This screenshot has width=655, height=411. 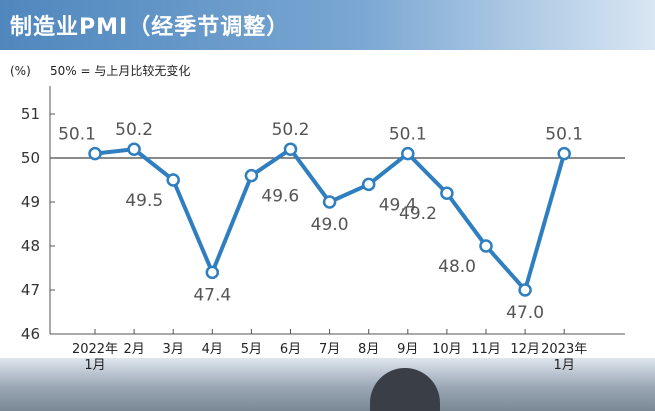 What do you see at coordinates (144, 201) in the screenshot?
I see `data-label: 49.5` at bounding box center [144, 201].